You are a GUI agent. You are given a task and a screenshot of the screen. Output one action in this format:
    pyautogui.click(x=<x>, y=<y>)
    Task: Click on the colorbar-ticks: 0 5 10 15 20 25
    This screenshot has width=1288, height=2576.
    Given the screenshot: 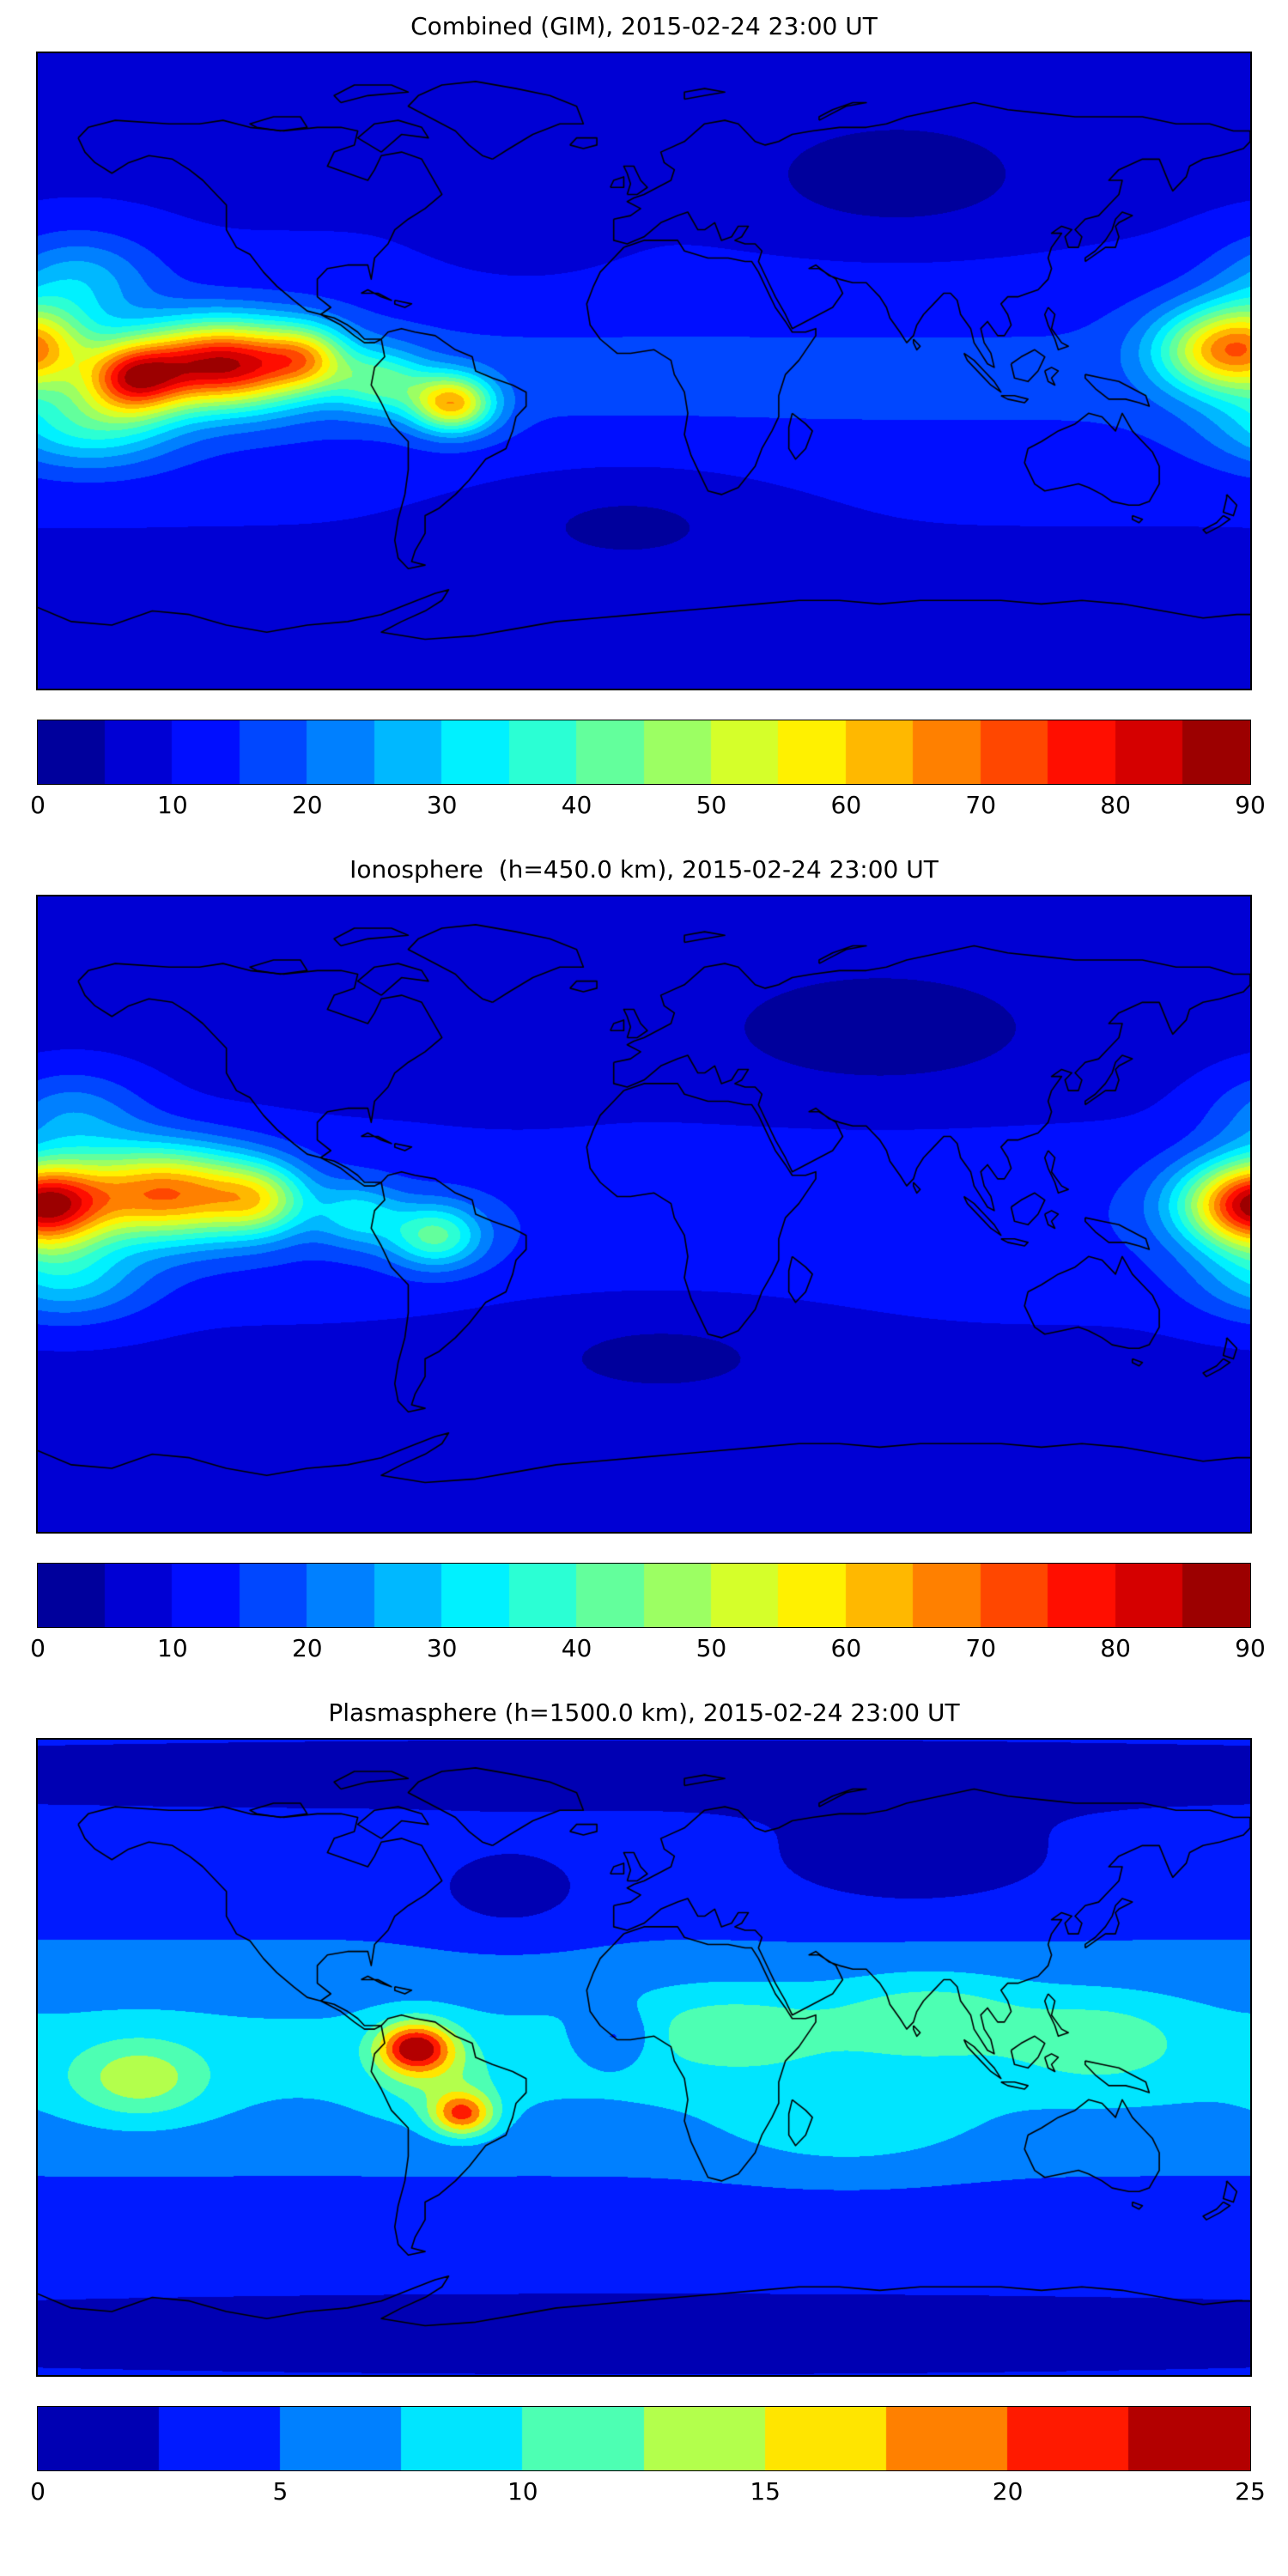 What is the action you would take?
    pyautogui.click(x=648, y=2493)
    